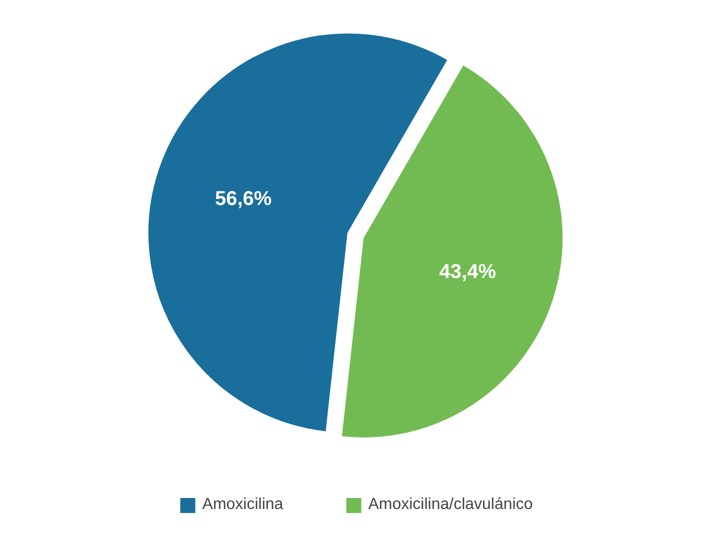  Describe the element at coordinates (243, 505) in the screenshot. I see `legend-label: Amoxicilina` at that location.